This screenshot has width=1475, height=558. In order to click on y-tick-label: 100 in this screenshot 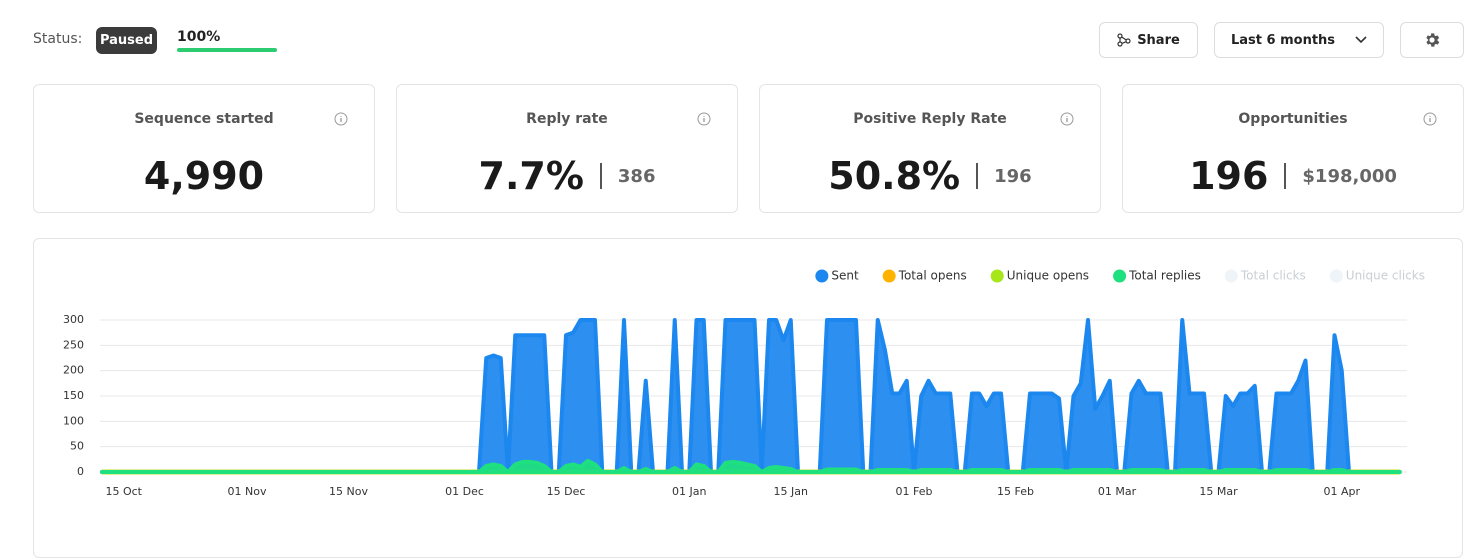, I will do `click(73, 420)`.